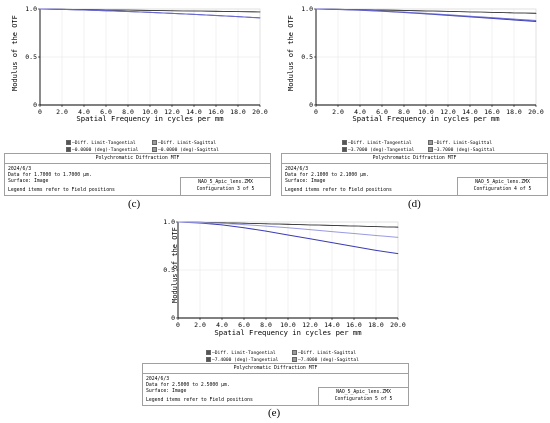 The image size is (550, 423). I want to click on x-tick-label: 20.0, so click(398, 325).